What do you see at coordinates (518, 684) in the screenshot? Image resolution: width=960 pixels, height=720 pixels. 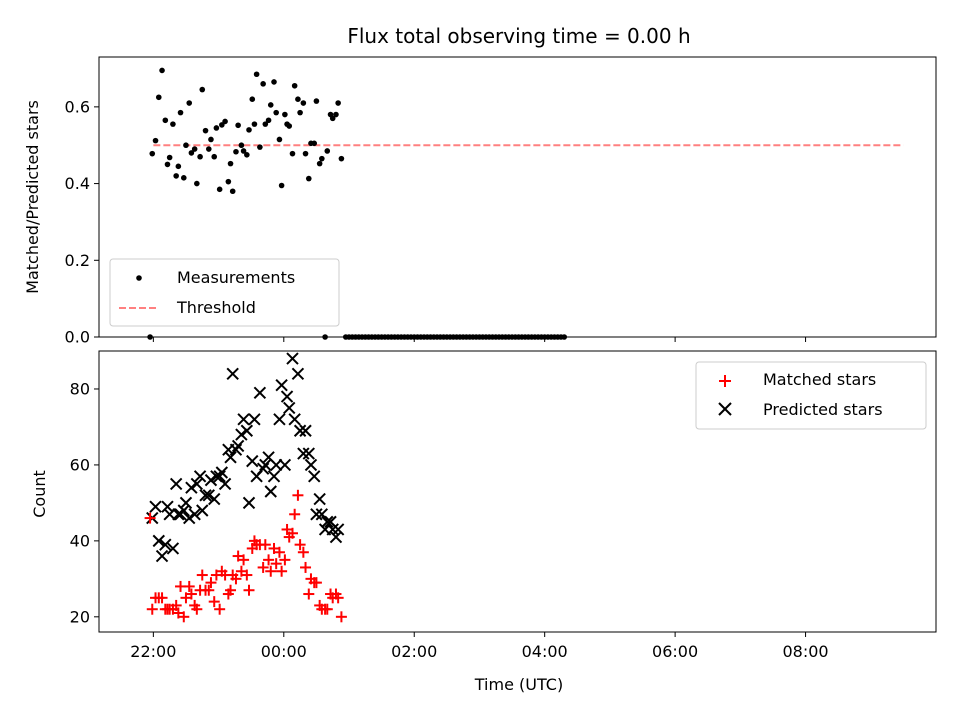 I see `x-axis-label: Time (UTC)` at bounding box center [518, 684].